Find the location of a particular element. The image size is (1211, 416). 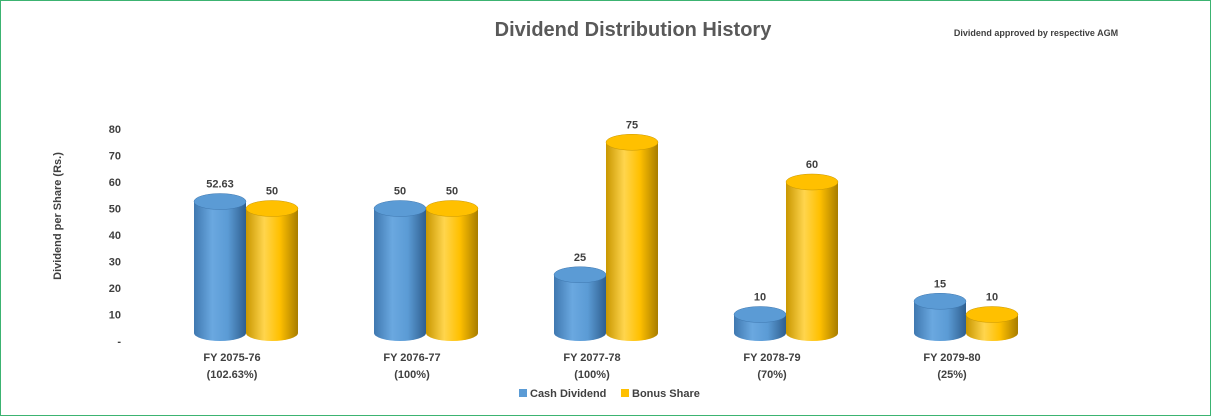

bar-cash-dividend: 25 is located at coordinates (580, 296).